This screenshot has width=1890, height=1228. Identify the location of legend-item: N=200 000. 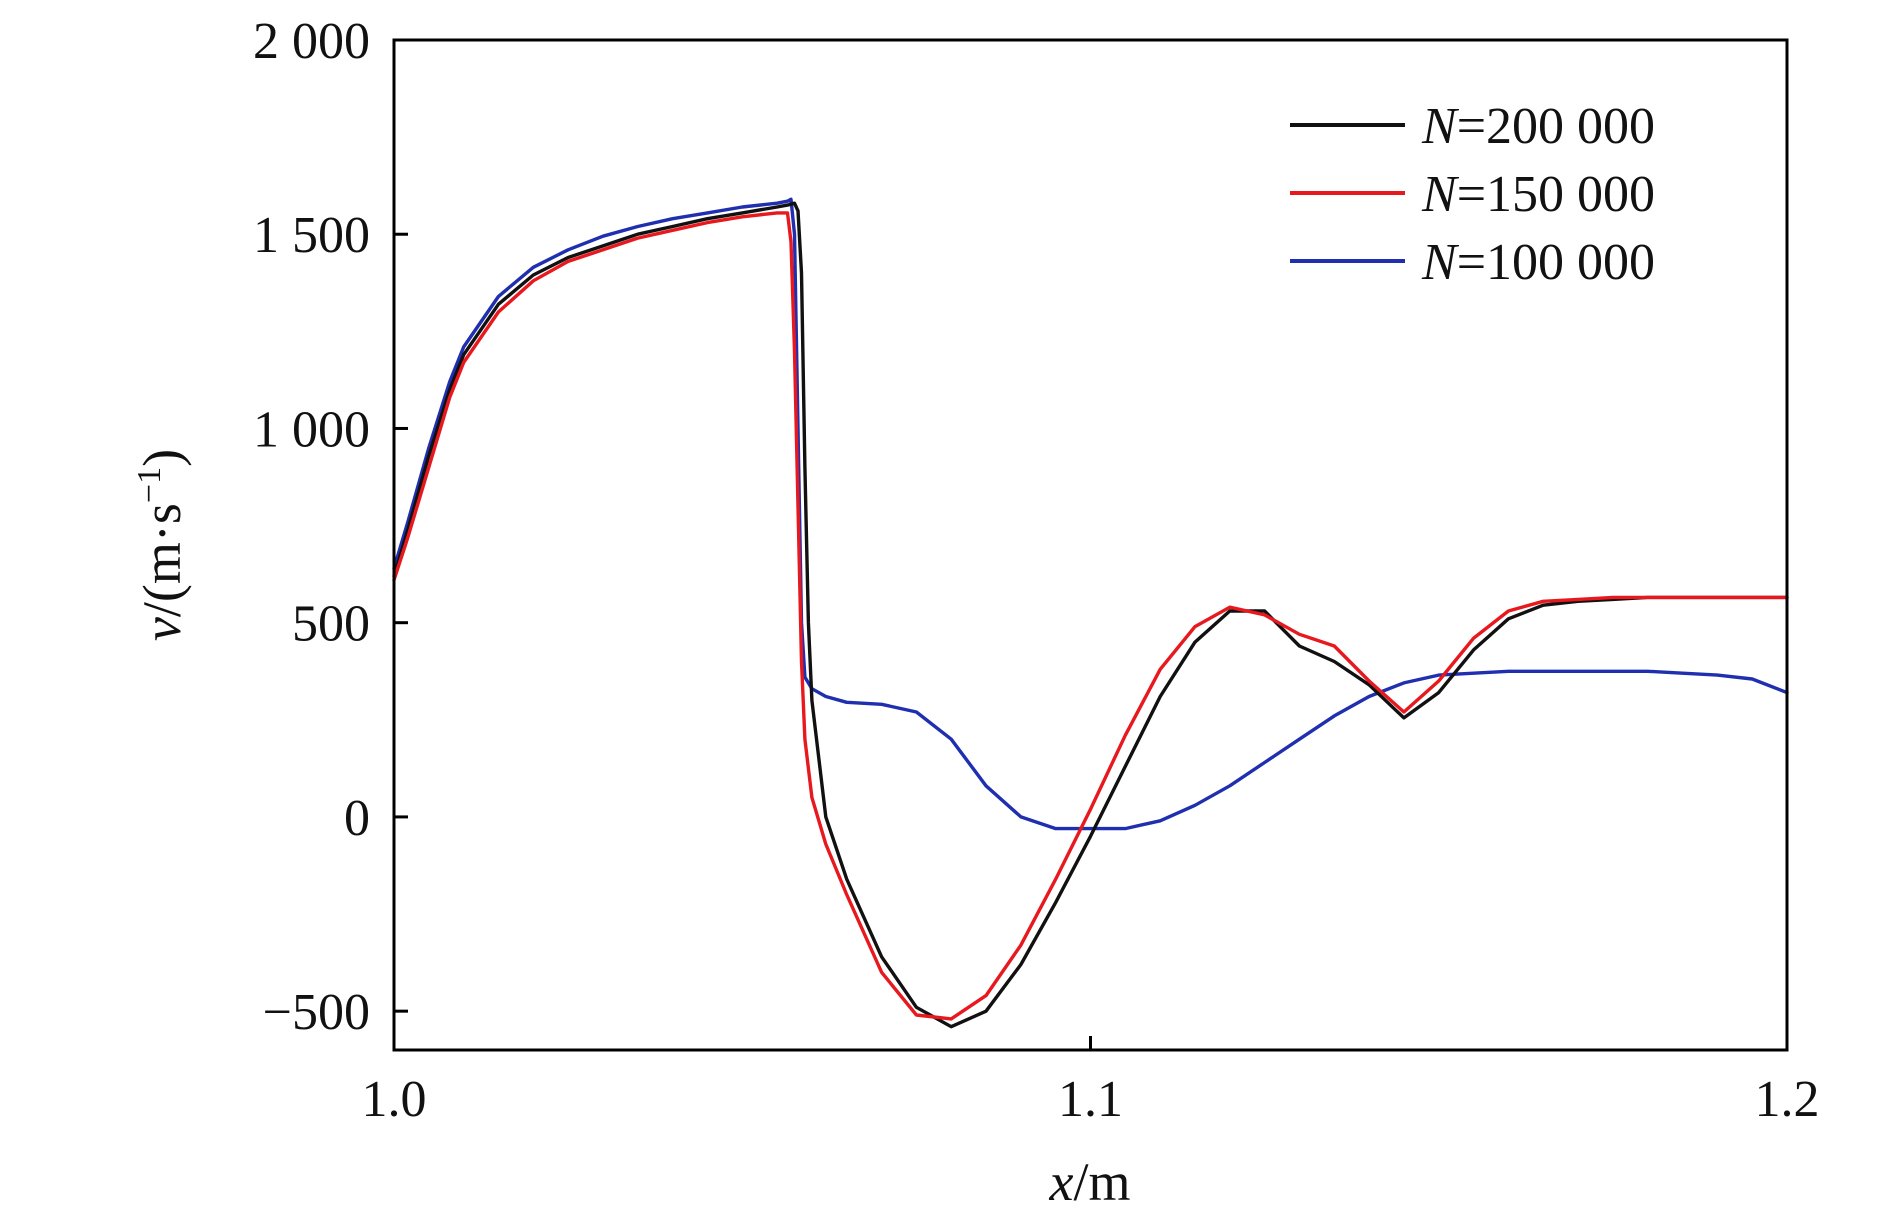
(1472, 126).